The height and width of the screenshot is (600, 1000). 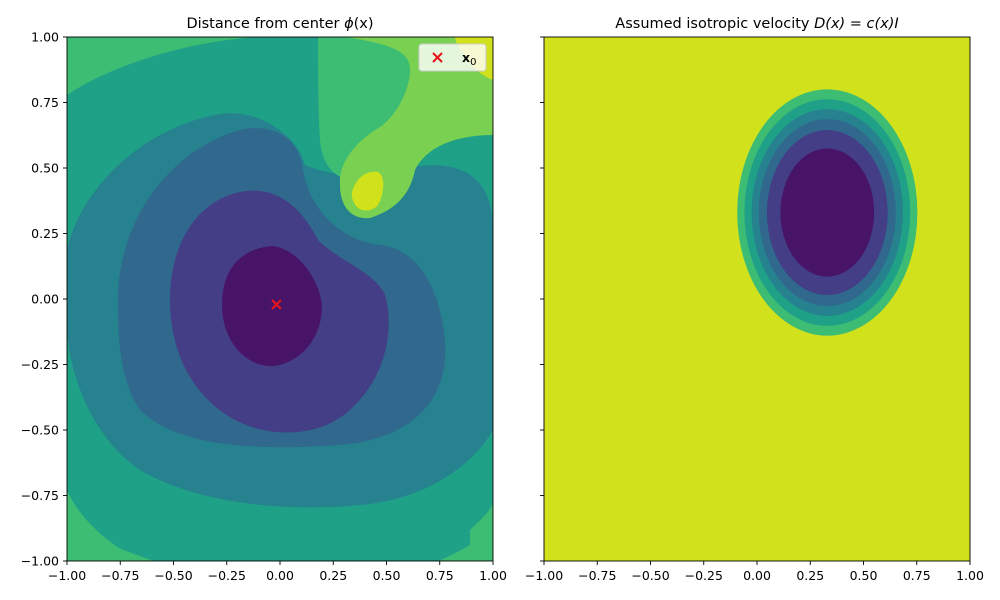 I want to click on center-point-marker, so click(x=276, y=304).